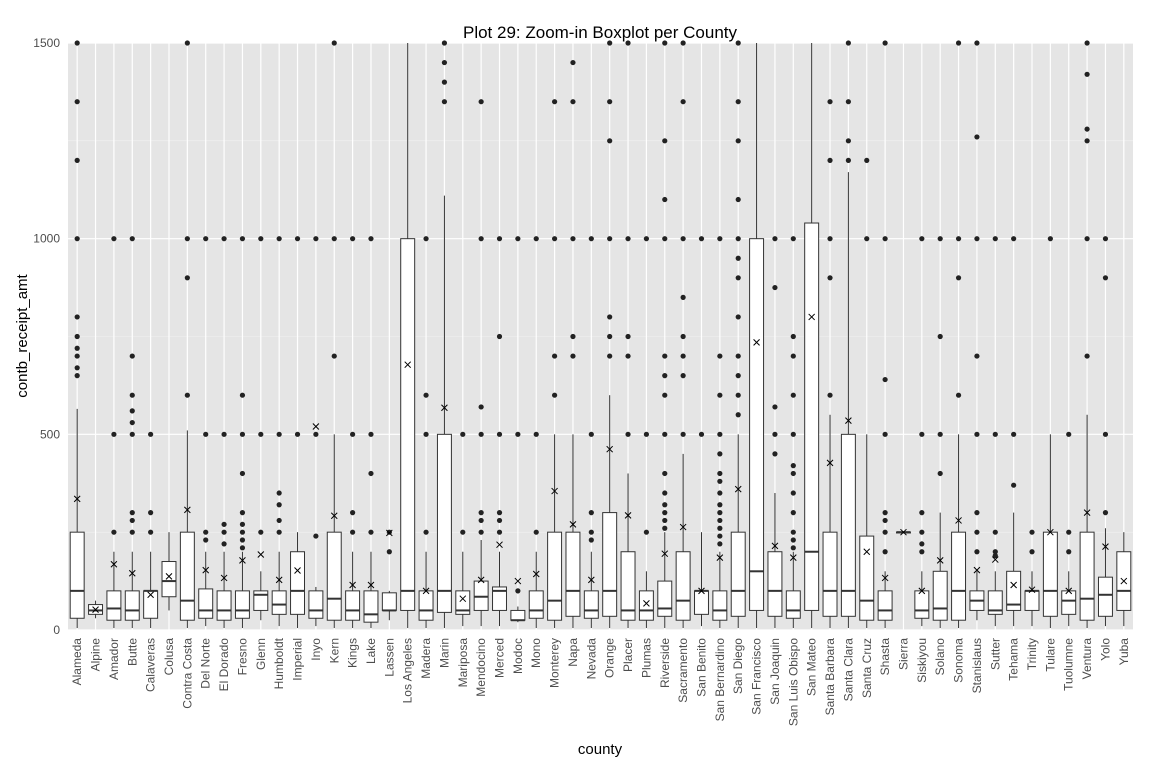  Describe the element at coordinates (738, 334) in the screenshot. I see `box-san-diego` at that location.